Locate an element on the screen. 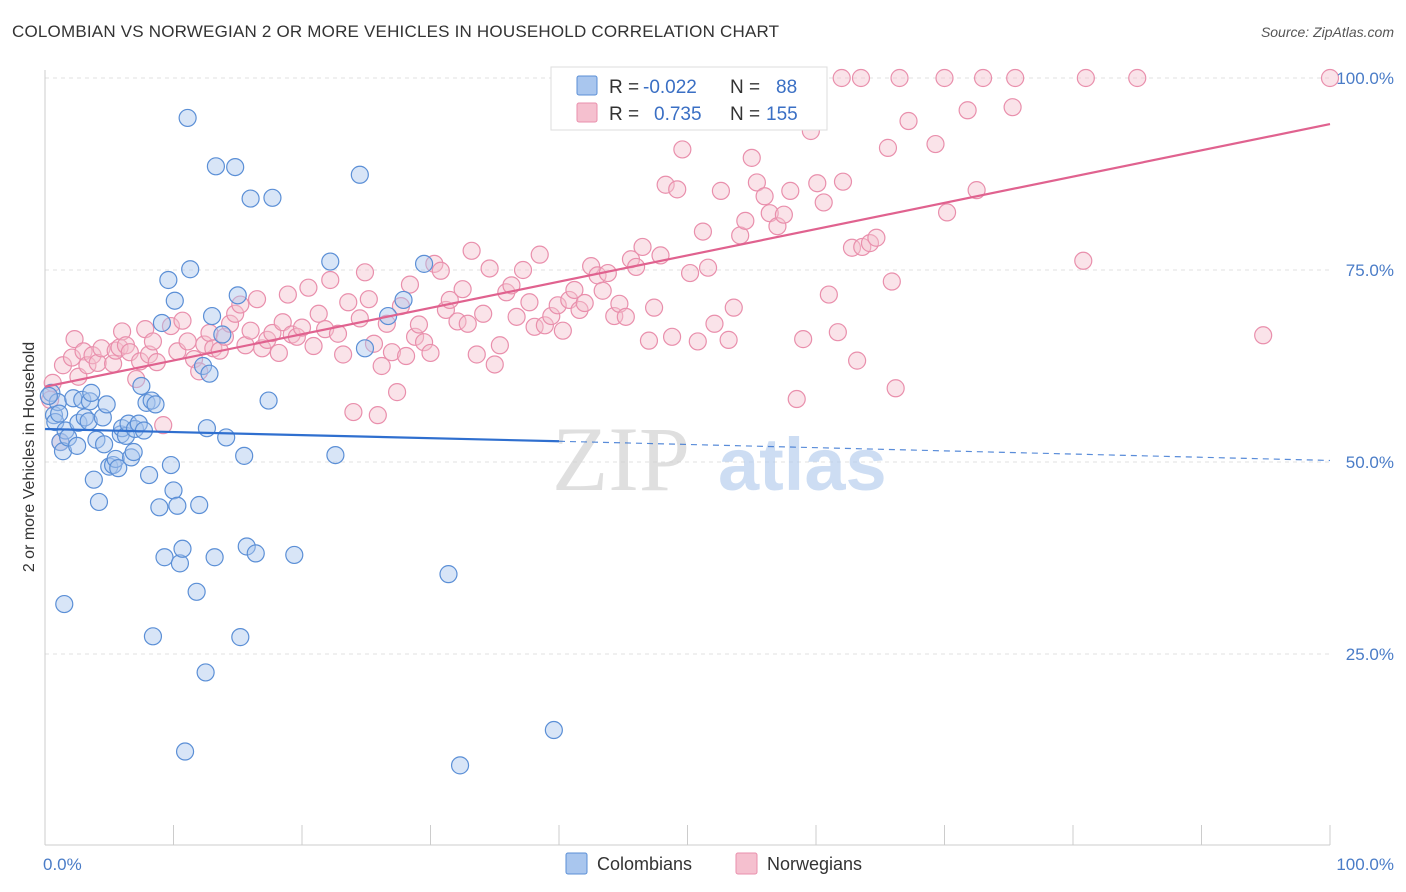  legend-r-label-colombians: R = is located at coordinates (624, 87).